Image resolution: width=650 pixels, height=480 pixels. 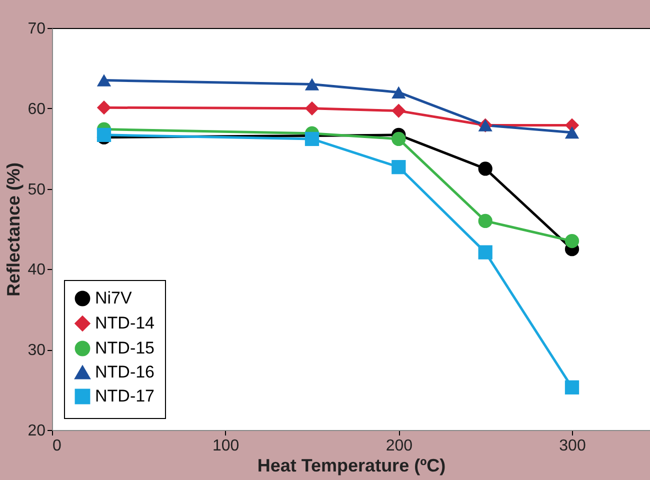 I want to click on x-tick-label: 300, so click(x=572, y=446).